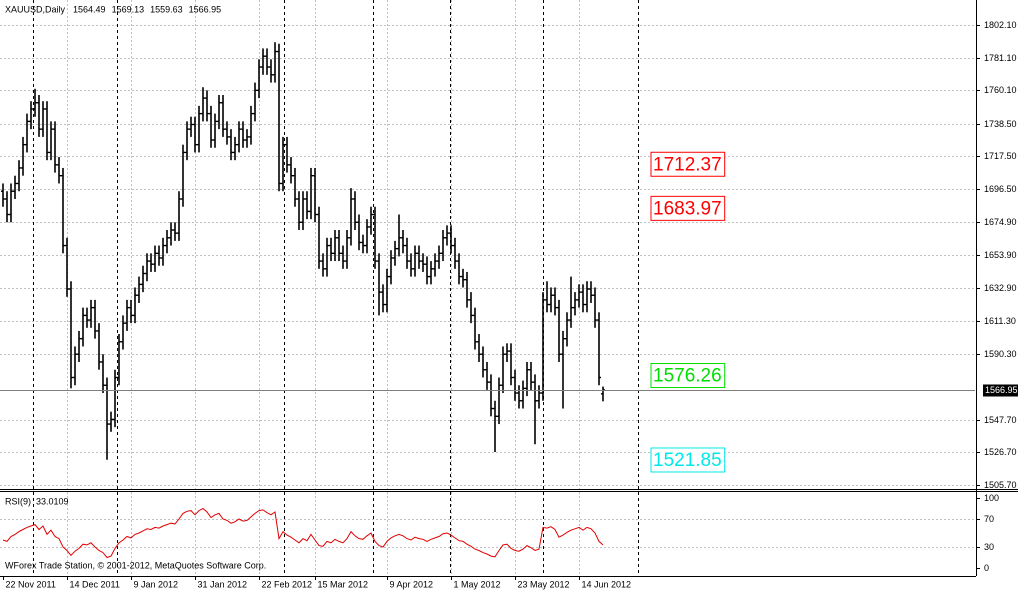  I want to click on y-tick-label: 1781.10, so click(1000, 58).